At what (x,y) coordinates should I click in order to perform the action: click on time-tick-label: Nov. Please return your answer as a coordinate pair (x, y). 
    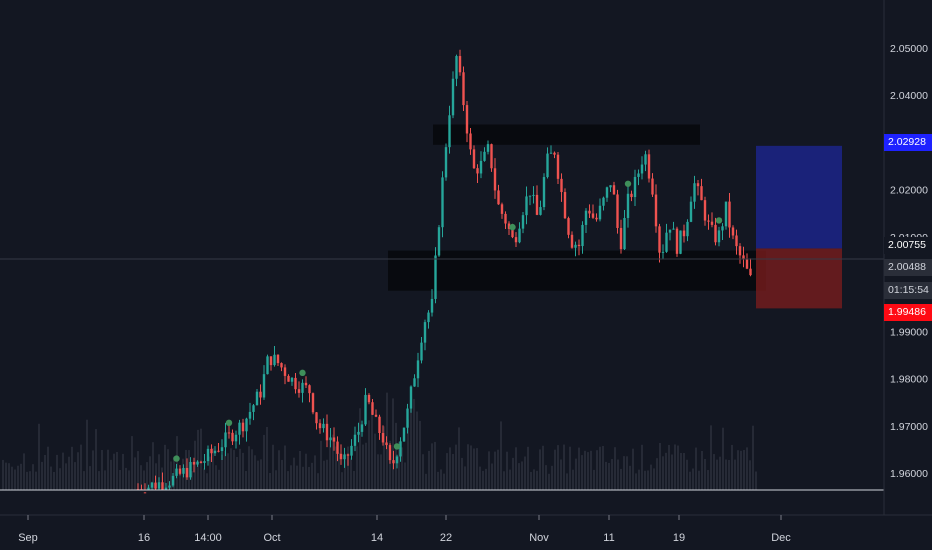
    Looking at the image, I should click on (539, 538).